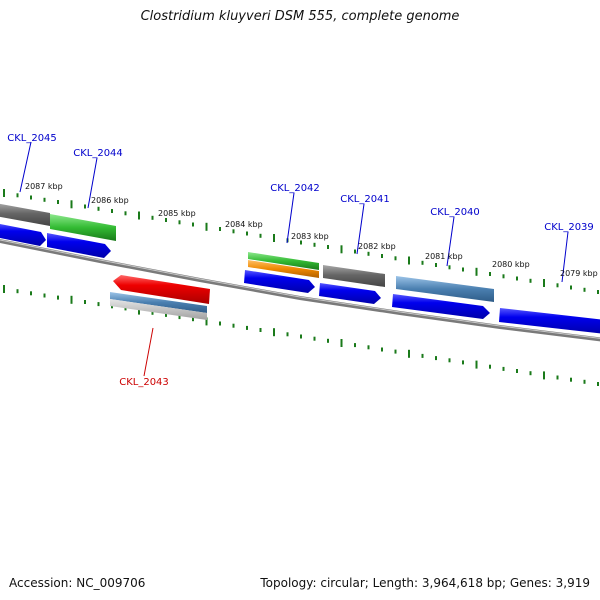 This screenshot has width=600, height=600. I want to click on feature-green-2044, so click(83, 227).